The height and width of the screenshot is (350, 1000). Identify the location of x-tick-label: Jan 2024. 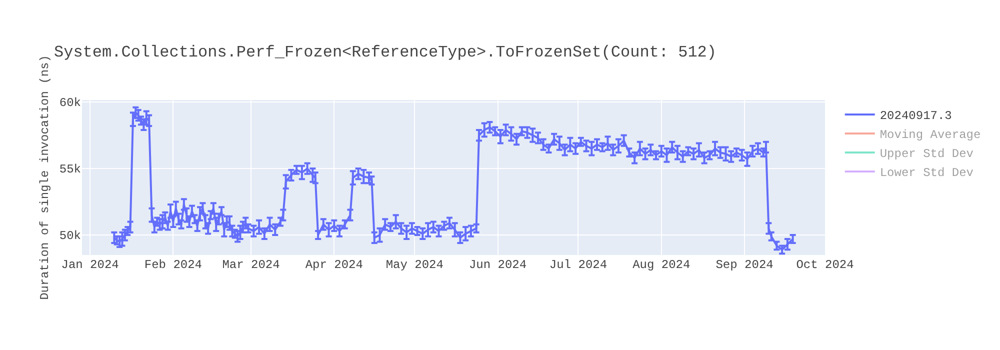
(90, 265).